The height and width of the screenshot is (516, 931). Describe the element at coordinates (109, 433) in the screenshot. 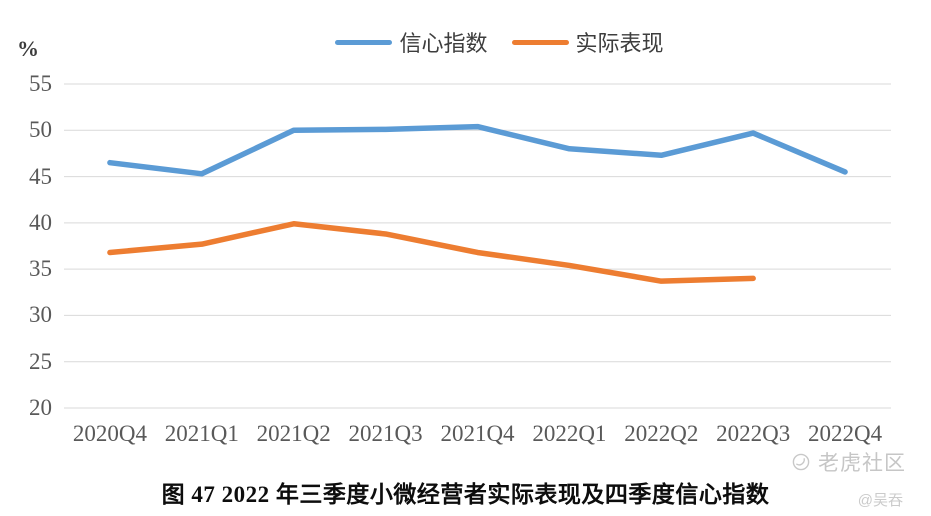

I see `x-tick-label: 2020Q4` at that location.